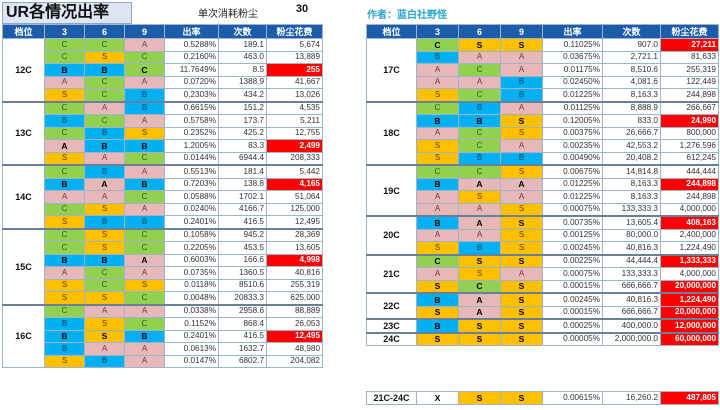 The image size is (720, 410). I want to click on cost-cell: 1,224,490, so click(689, 248).